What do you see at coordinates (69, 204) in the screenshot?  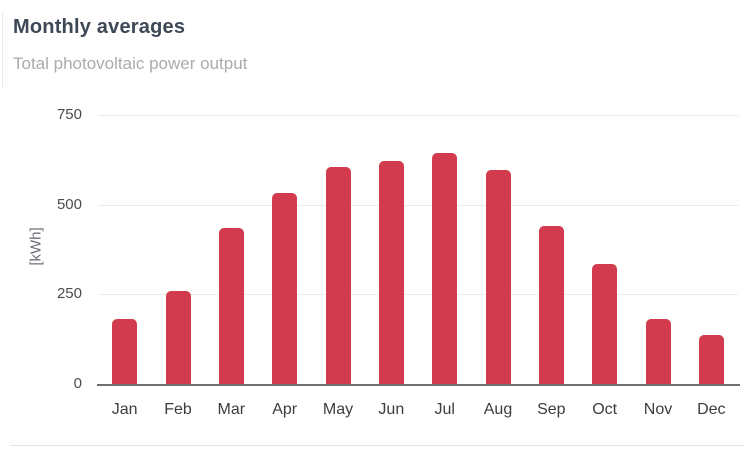 I see `y-tick-500: 500` at bounding box center [69, 204].